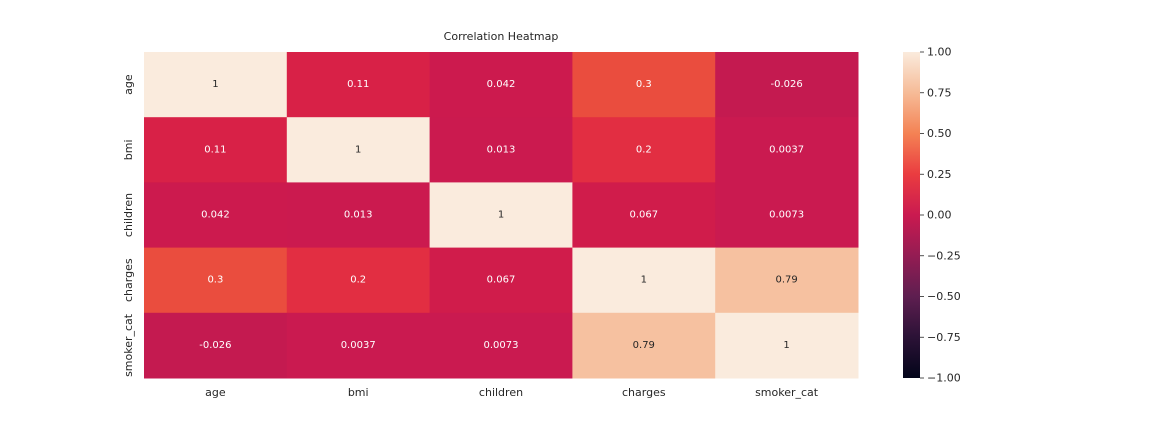  I want to click on y-tick-labels: age bmi children charges smoker_cat, so click(128, 225).